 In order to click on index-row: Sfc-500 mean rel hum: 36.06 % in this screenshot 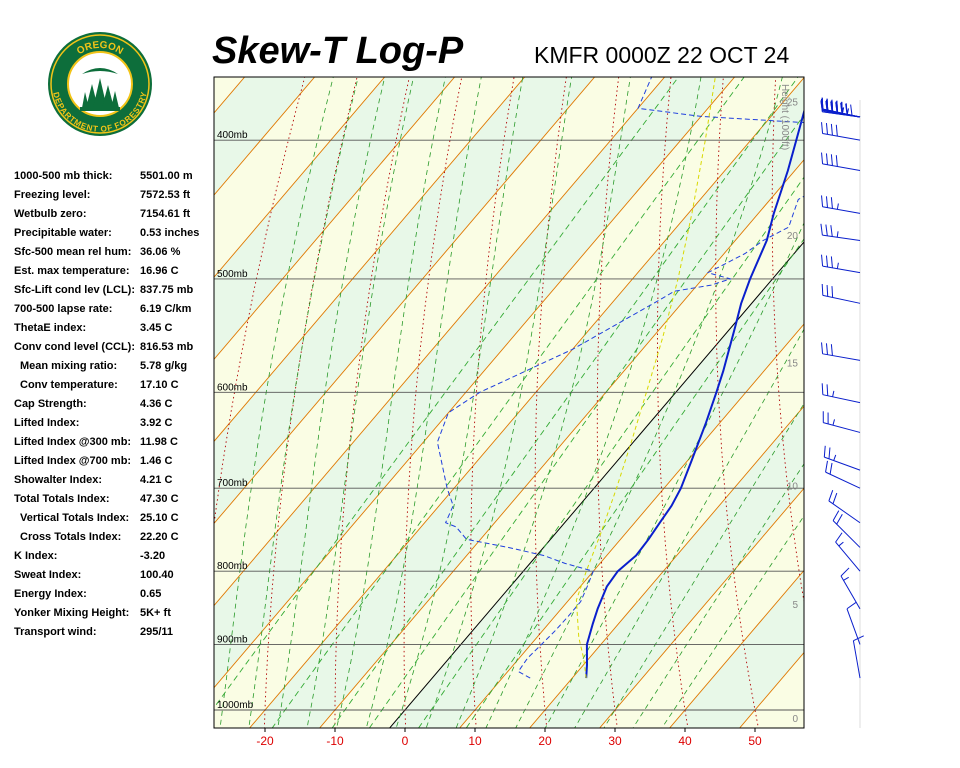, I will do `click(114, 253)`.